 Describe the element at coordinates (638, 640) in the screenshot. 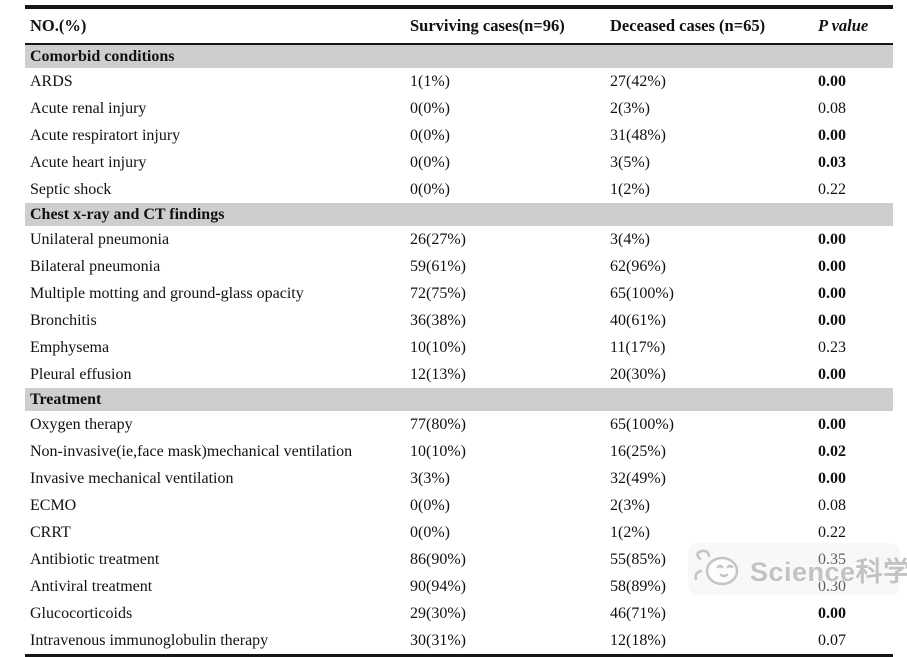

I see `deceased-value: 12(18%)` at that location.